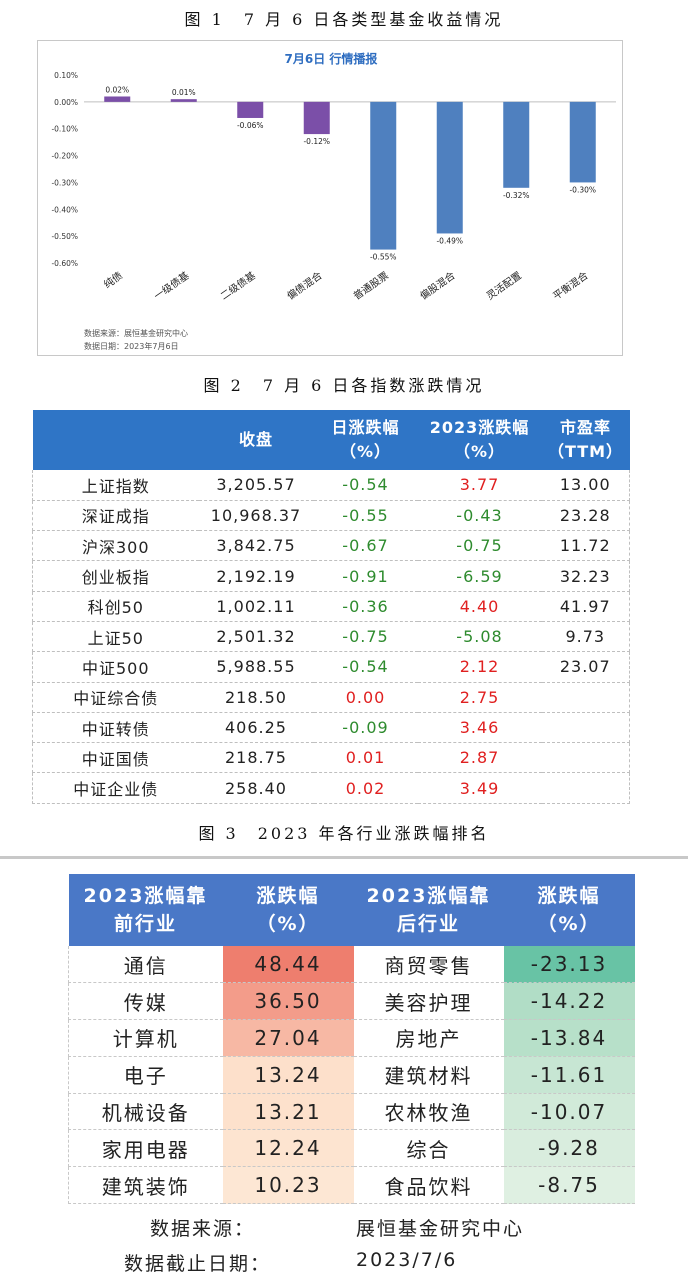 This screenshot has width=688, height=1282. Describe the element at coordinates (479, 485) in the screenshot. I see `index-ytd-change: 3.77` at that location.